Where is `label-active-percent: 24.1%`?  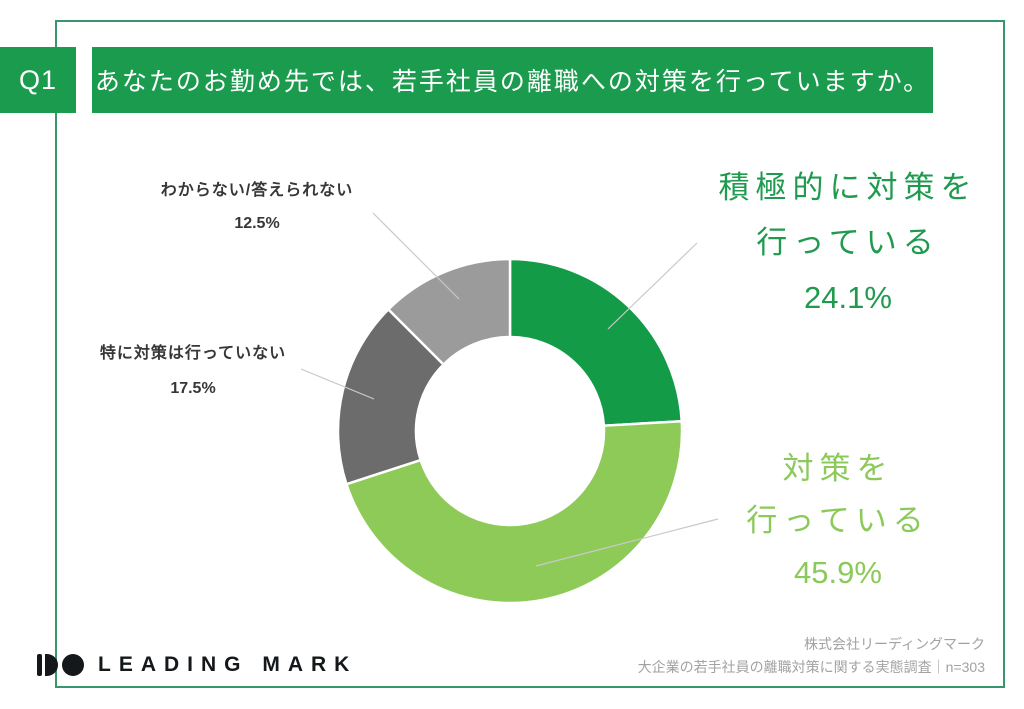 label-active-percent: 24.1% is located at coordinates (848, 297).